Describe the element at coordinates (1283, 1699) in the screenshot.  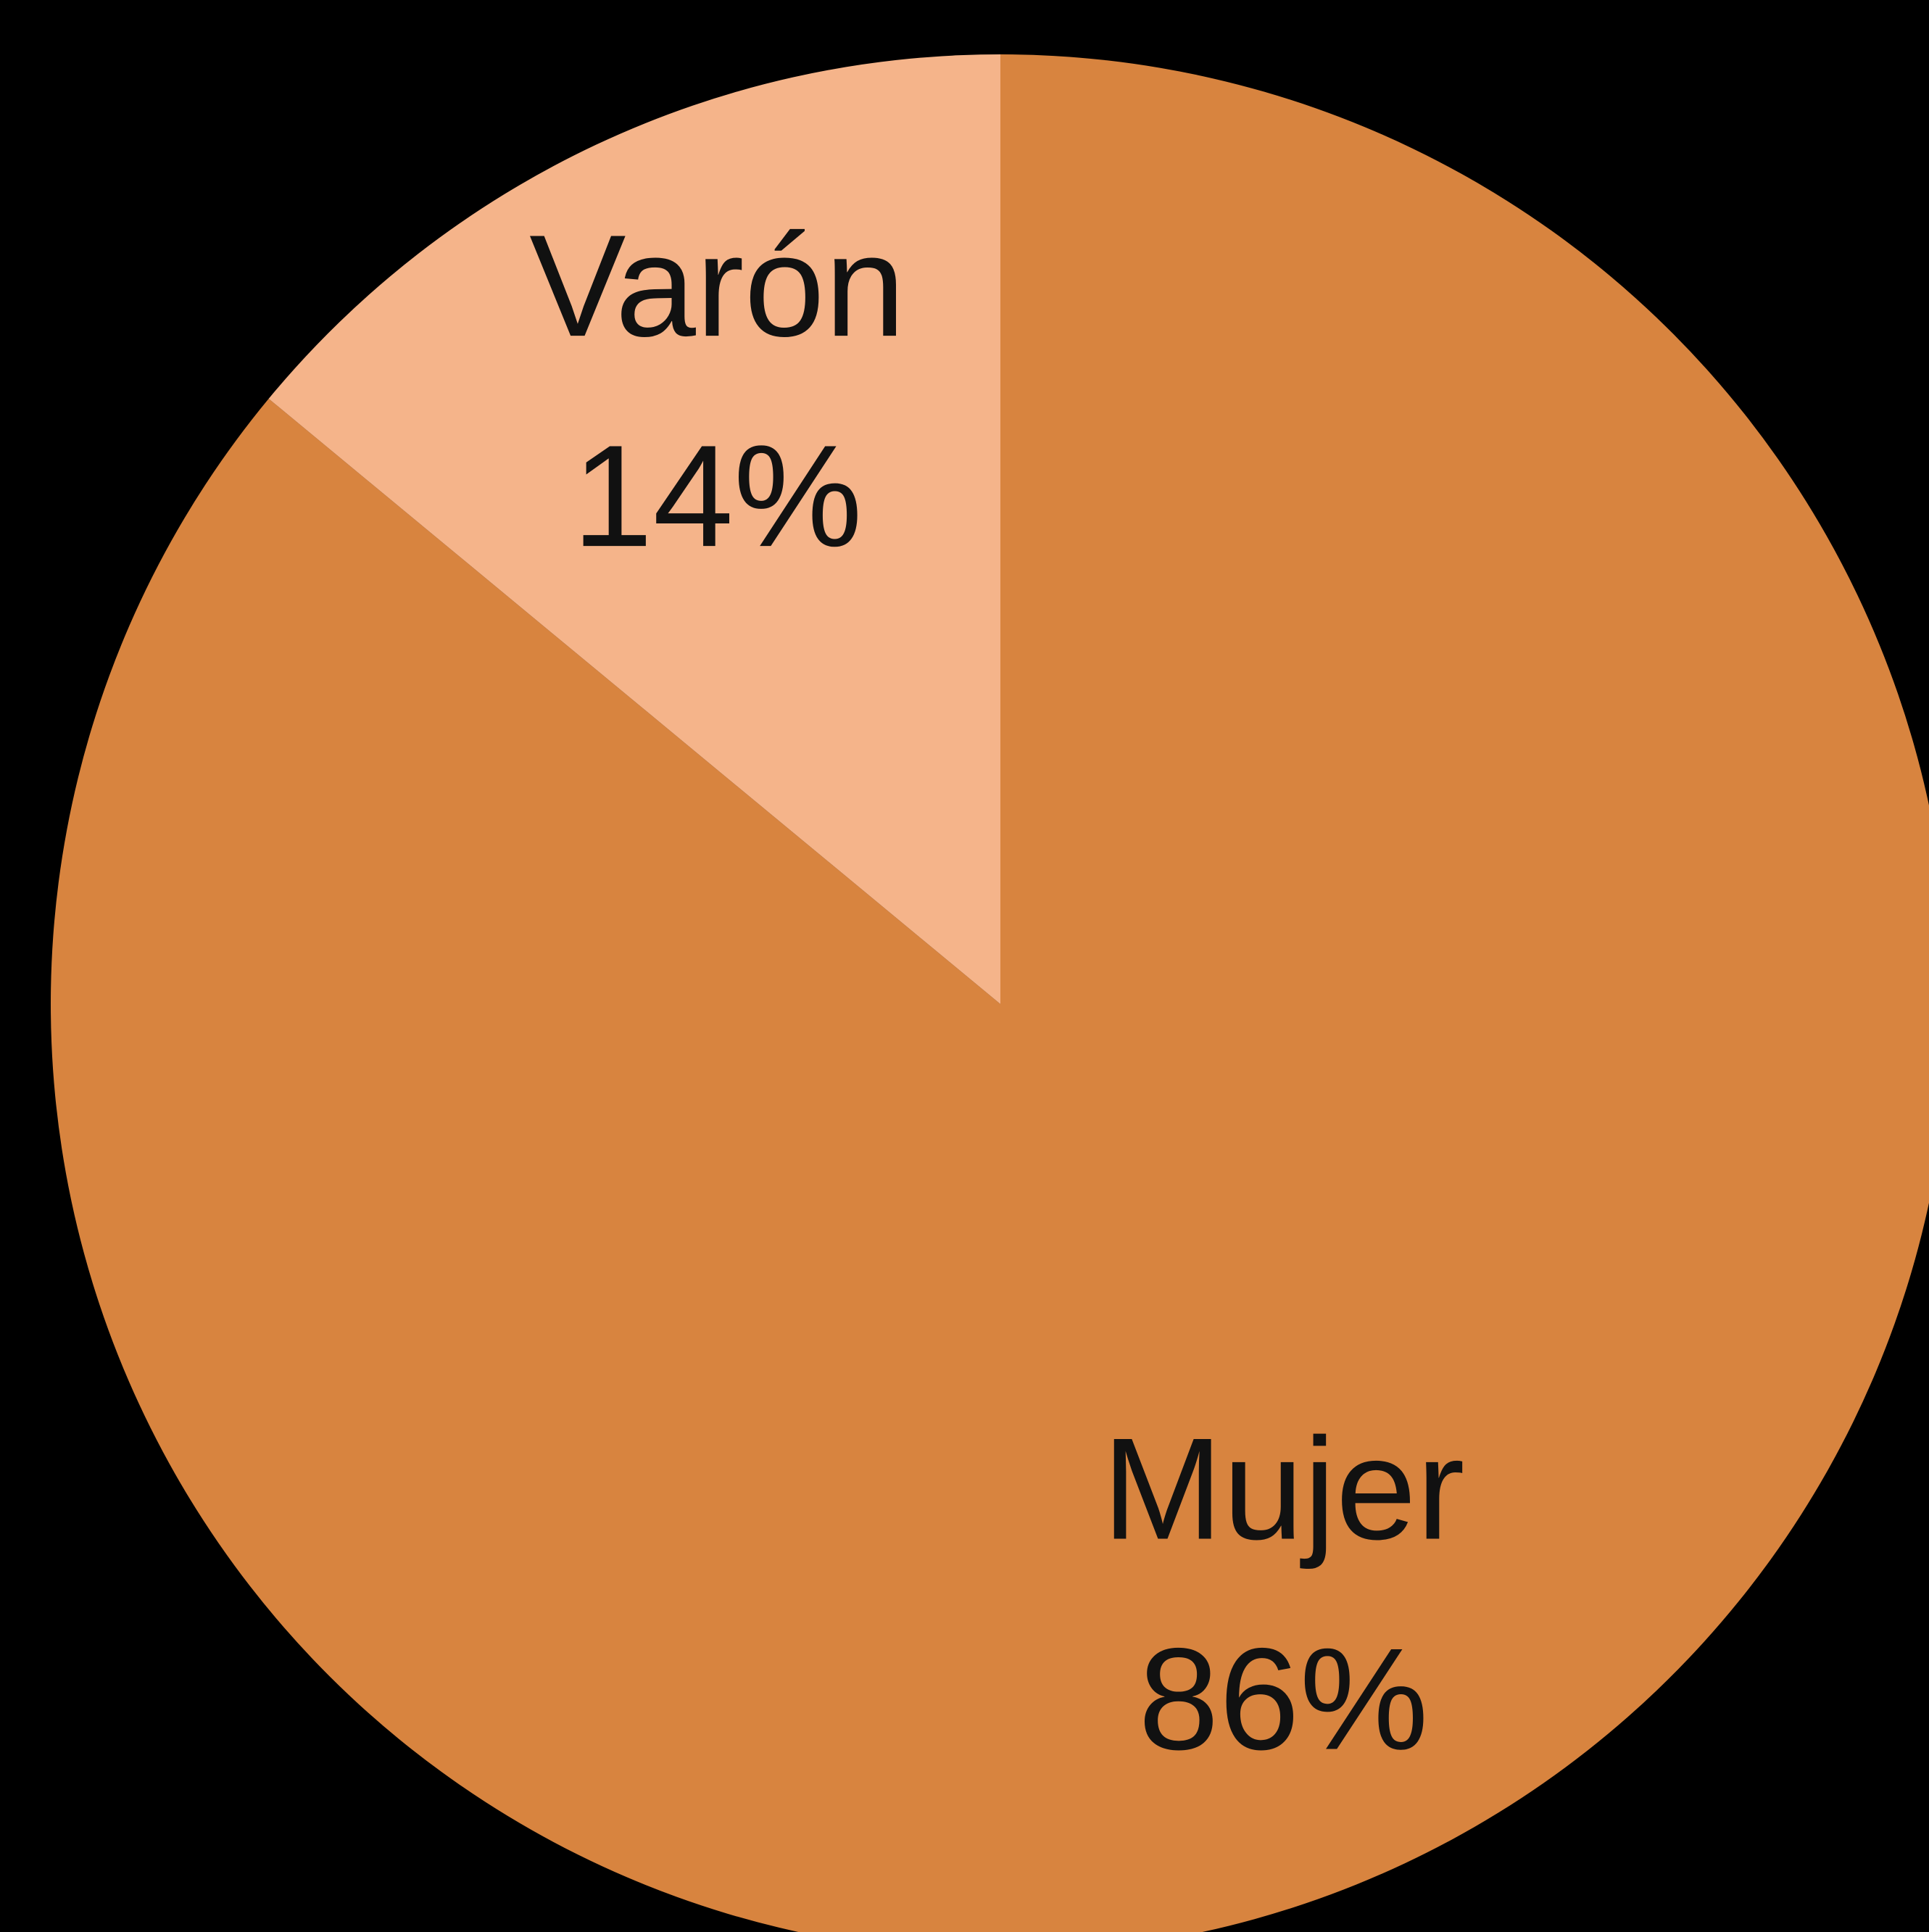
I see `value-label: 86%` at that location.